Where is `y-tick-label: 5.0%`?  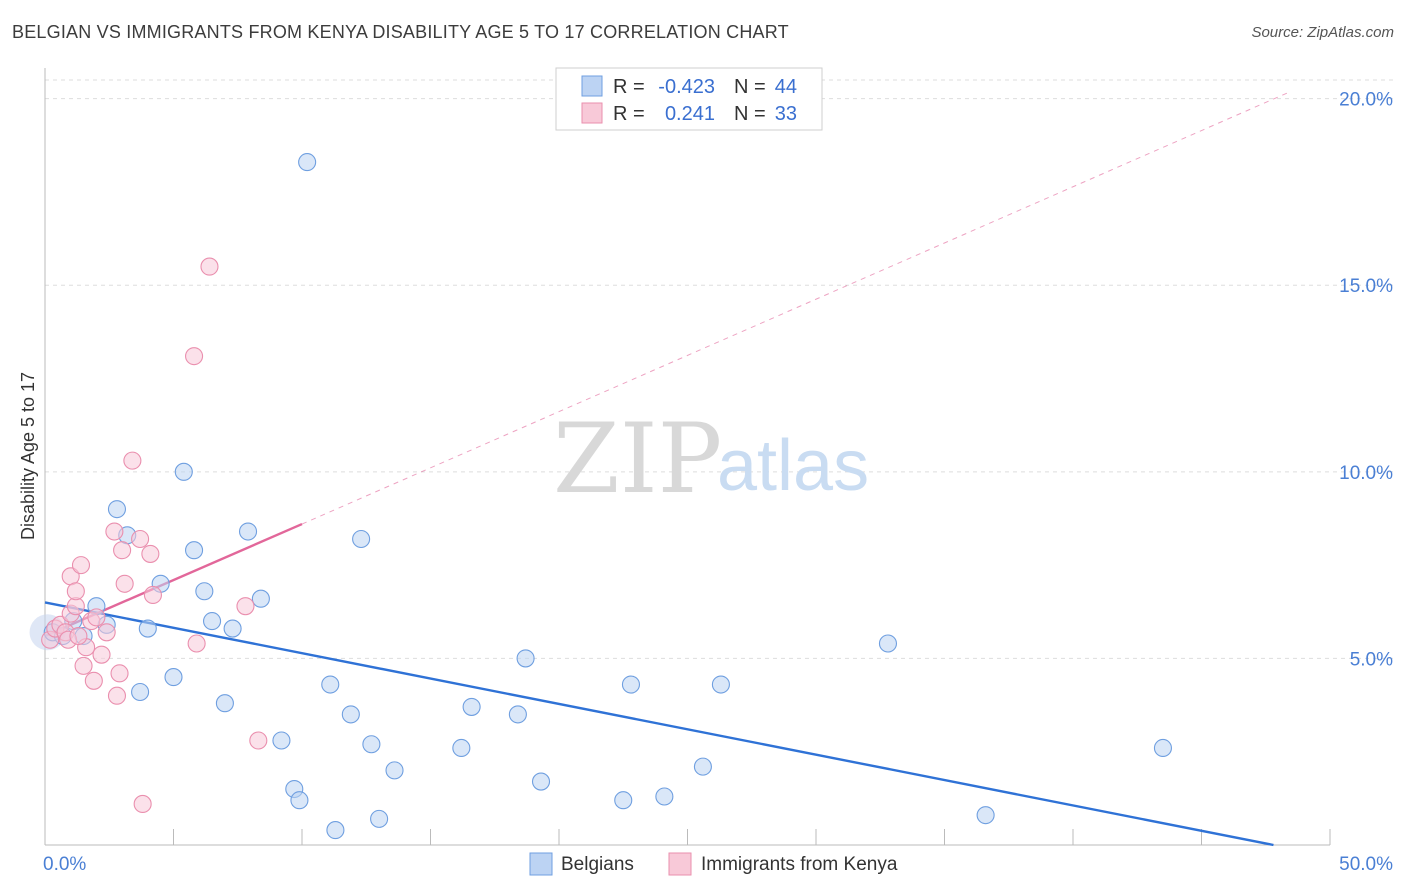
y-tick-label: 5.0% is located at coordinates (1371, 659).